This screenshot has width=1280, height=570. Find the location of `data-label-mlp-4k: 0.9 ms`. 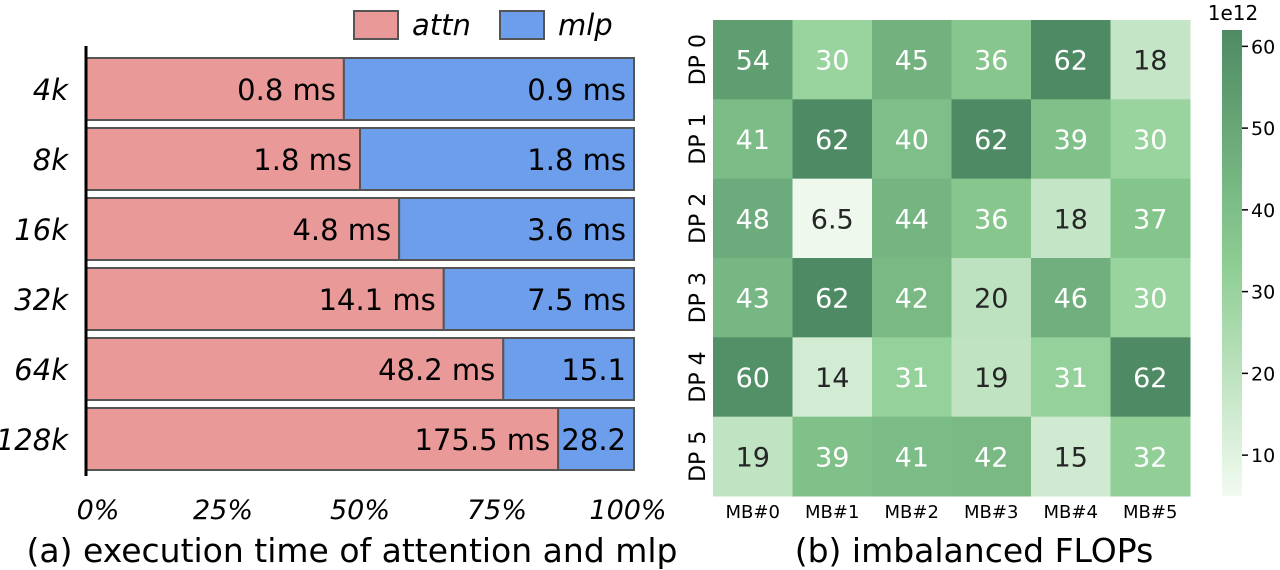

data-label-mlp-4k: 0.9 ms is located at coordinates (576, 90).